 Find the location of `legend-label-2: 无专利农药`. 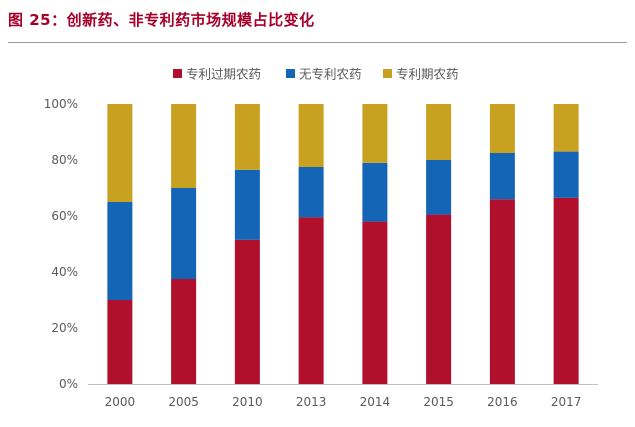

legend-label-2: 无专利农药 is located at coordinates (330, 74).